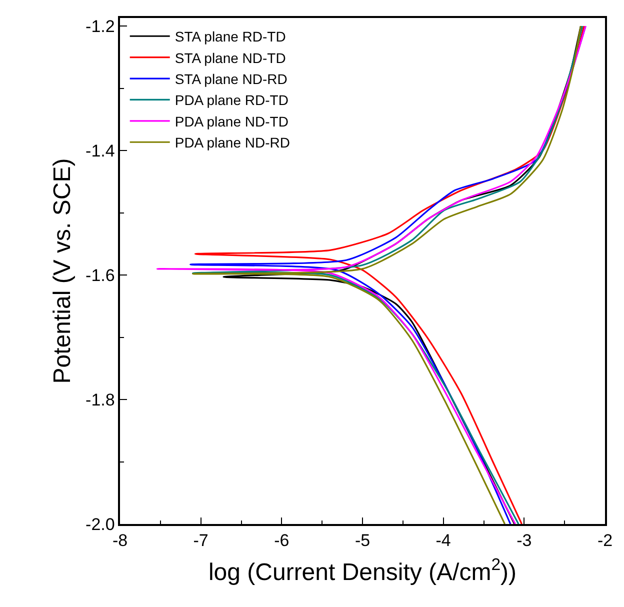 The width and height of the screenshot is (624, 607). What do you see at coordinates (362, 570) in the screenshot?
I see `x-axis-title: log (Current Density (A/cm$^{2}$))` at bounding box center [362, 570].